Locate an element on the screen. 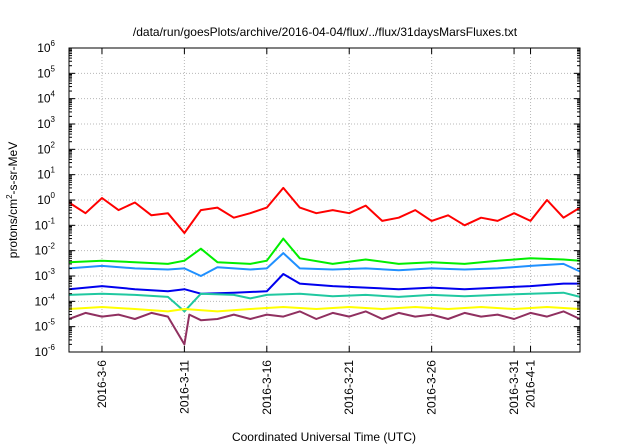 The width and height of the screenshot is (640, 448). y-tick-label: 10⁻⁵ is located at coordinates (45, 326).